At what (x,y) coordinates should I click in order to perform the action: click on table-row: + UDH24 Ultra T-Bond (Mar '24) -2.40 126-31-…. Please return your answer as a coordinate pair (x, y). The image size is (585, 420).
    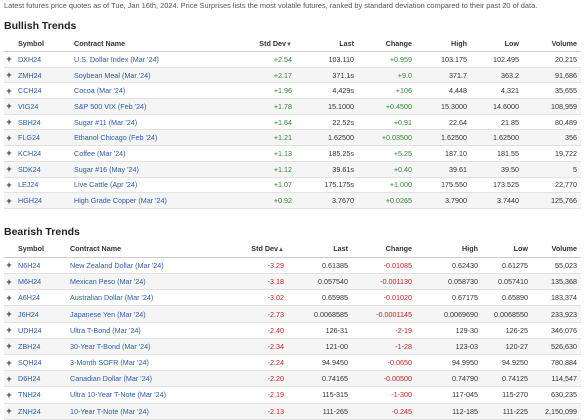
    Looking at the image, I should click on (292, 330).